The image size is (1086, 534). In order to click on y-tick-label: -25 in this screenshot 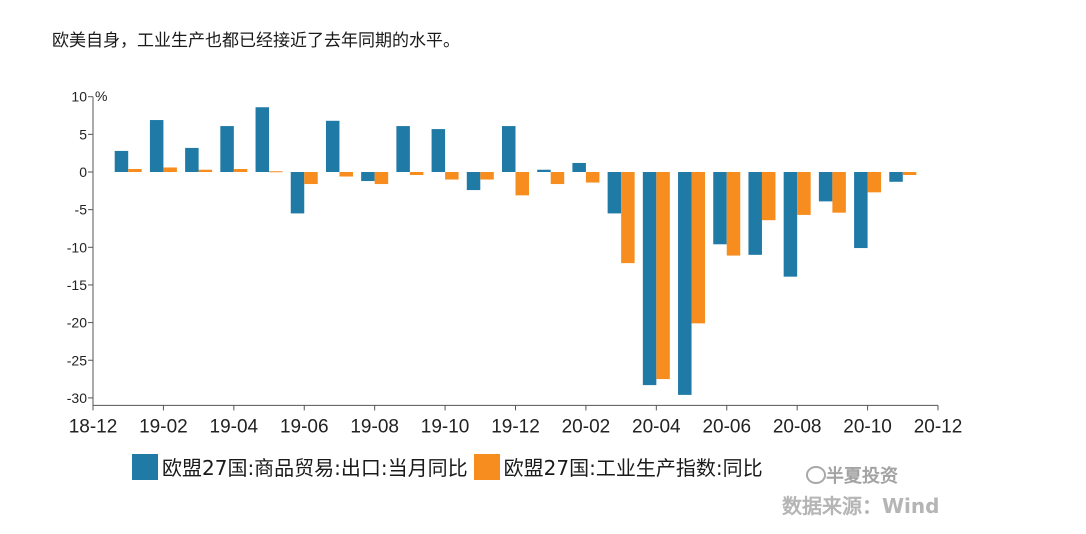, I will do `click(77, 360)`.